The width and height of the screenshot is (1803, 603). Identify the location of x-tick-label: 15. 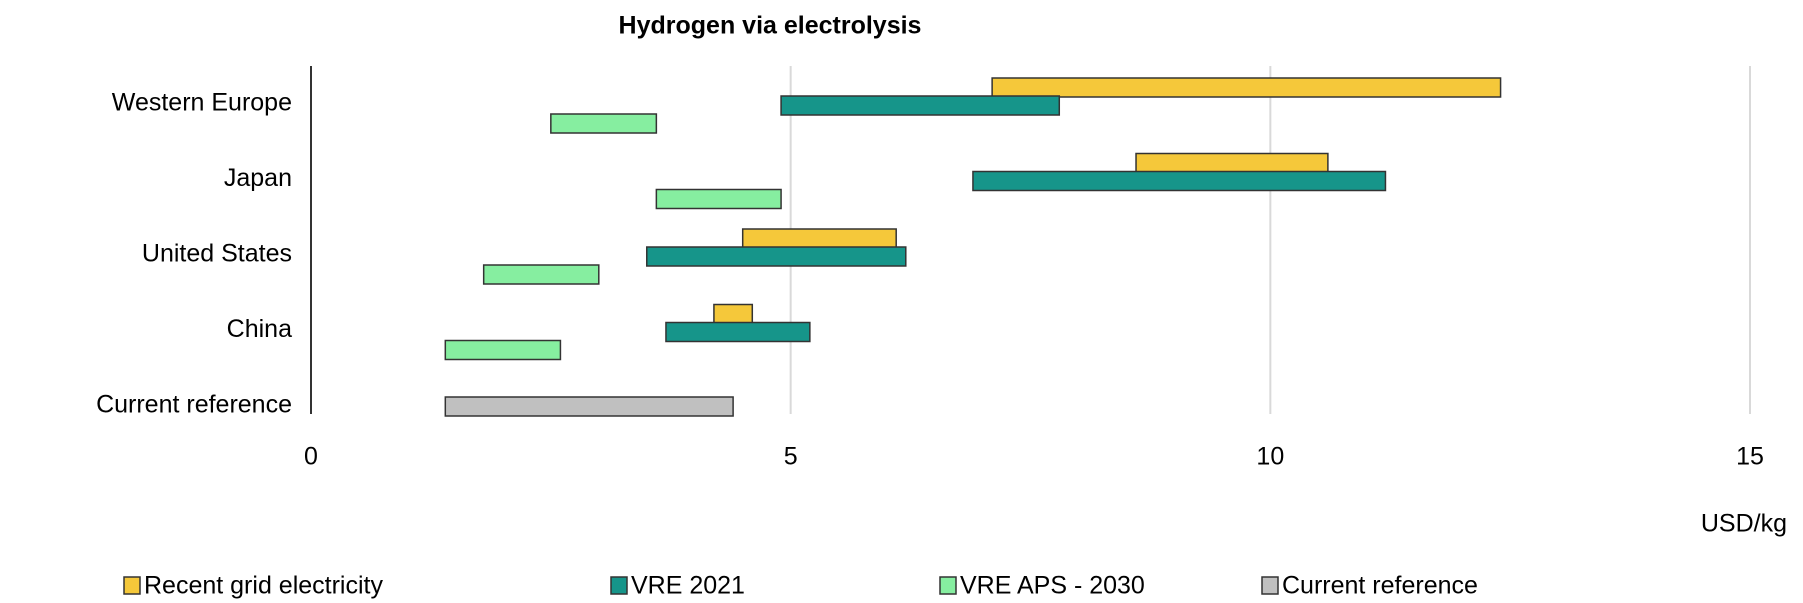
(1750, 457).